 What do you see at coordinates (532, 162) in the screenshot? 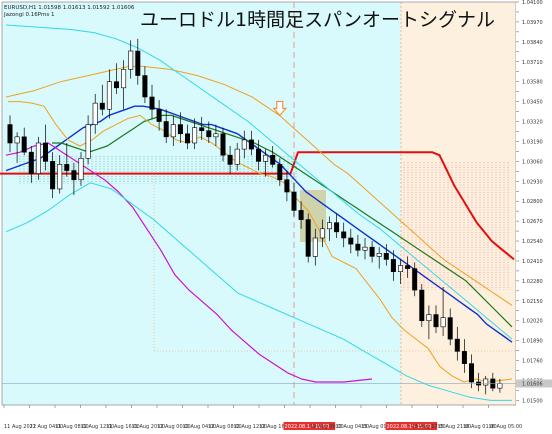
I see `y-tick-label: 1.03060` at bounding box center [532, 162].